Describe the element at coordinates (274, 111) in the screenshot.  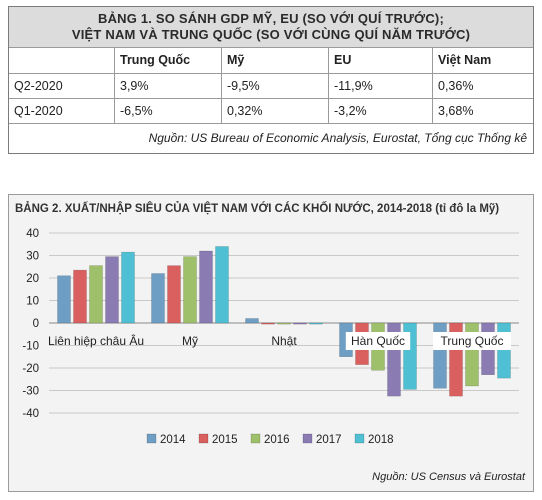
I see `table-cell: 0,32%` at that location.